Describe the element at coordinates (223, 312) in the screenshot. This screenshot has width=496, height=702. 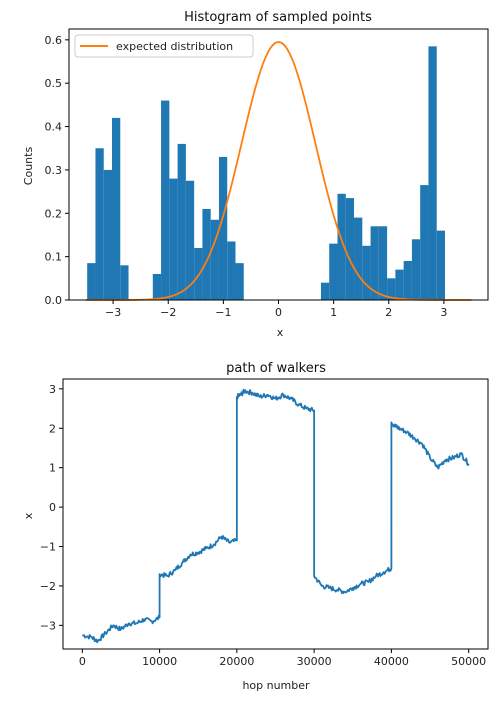
I see `x-tick-label: −1` at that location.